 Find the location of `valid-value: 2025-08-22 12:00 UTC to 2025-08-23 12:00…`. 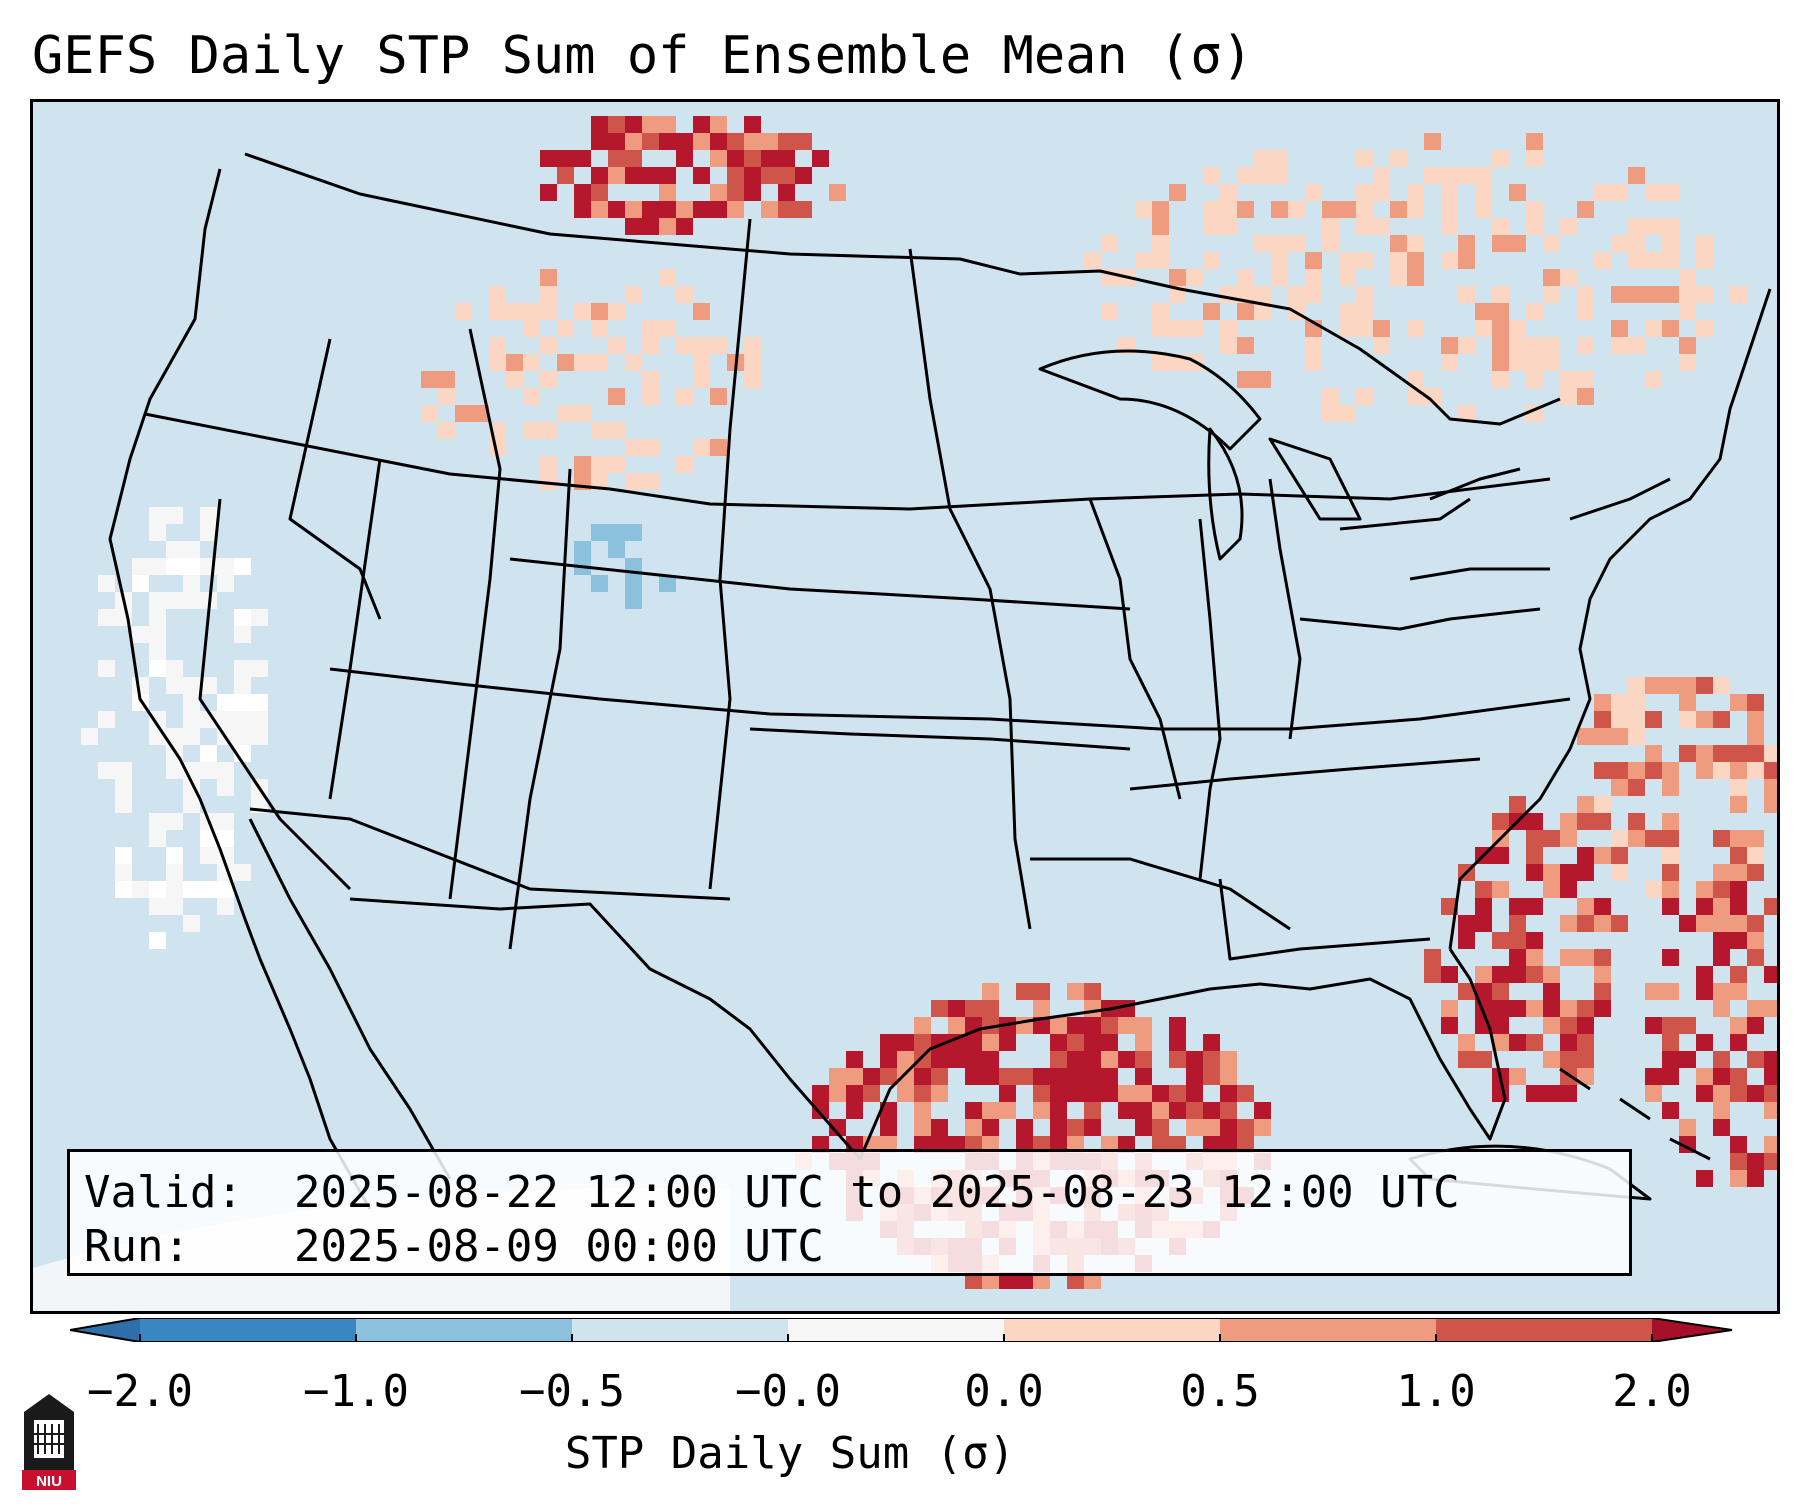

valid-value: 2025-08-22 12:00 UTC to 2025-08-23 12:00… is located at coordinates (877, 1192).